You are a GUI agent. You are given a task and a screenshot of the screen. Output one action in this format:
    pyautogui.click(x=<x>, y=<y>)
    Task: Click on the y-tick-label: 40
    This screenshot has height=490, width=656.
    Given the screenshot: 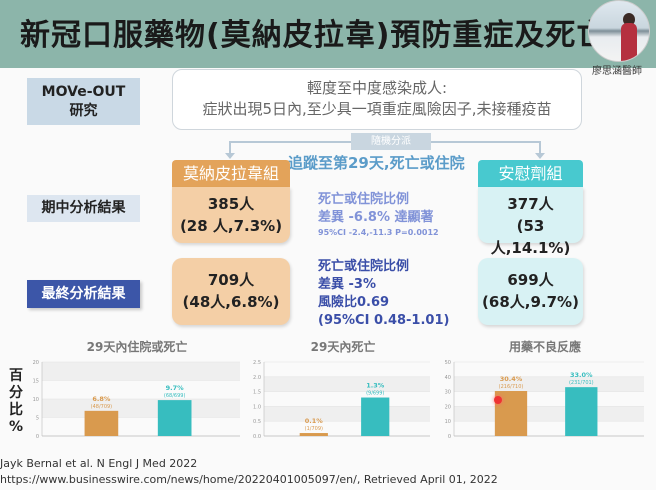 What is the action you would take?
    pyautogui.click(x=448, y=378)
    